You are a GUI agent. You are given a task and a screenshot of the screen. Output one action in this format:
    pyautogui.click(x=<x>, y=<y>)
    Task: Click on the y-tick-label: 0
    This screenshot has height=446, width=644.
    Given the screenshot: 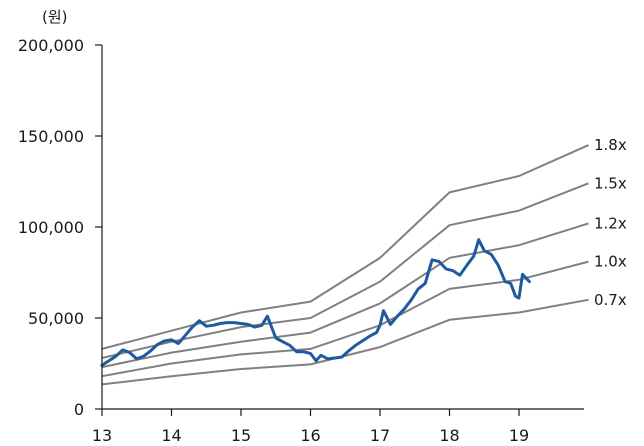 What is the action you would take?
    pyautogui.click(x=79, y=409)
    